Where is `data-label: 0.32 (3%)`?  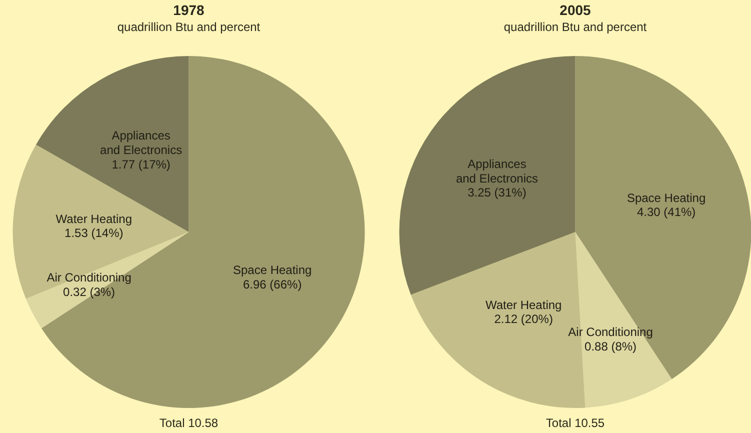 data-label: 0.32 (3%) is located at coordinates (89, 291).